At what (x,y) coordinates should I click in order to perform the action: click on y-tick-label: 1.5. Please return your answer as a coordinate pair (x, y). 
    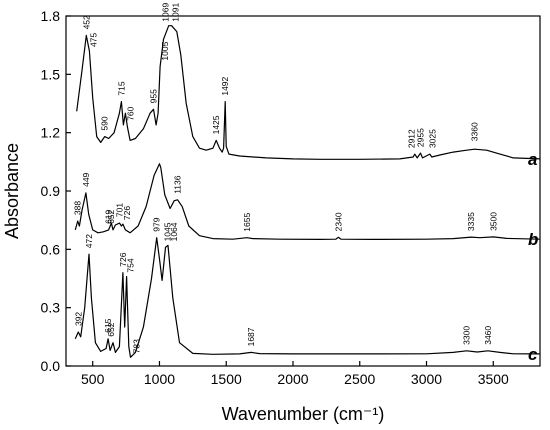
    Looking at the image, I should click on (51, 74).